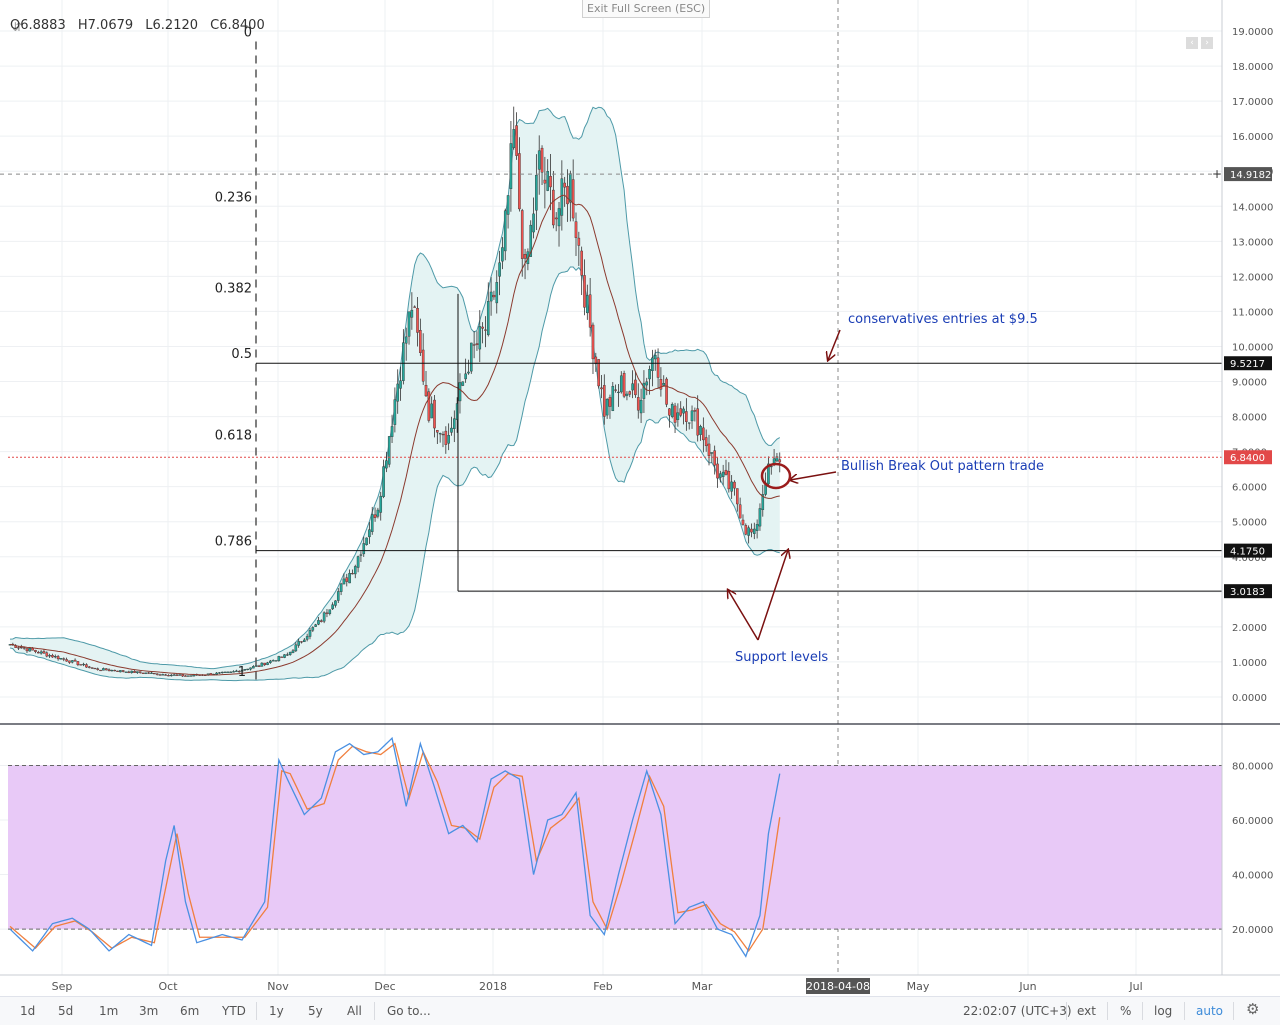 The height and width of the screenshot is (1025, 1280). Describe the element at coordinates (493, 986) in the screenshot. I see `x-tick-label: 2018` at that location.